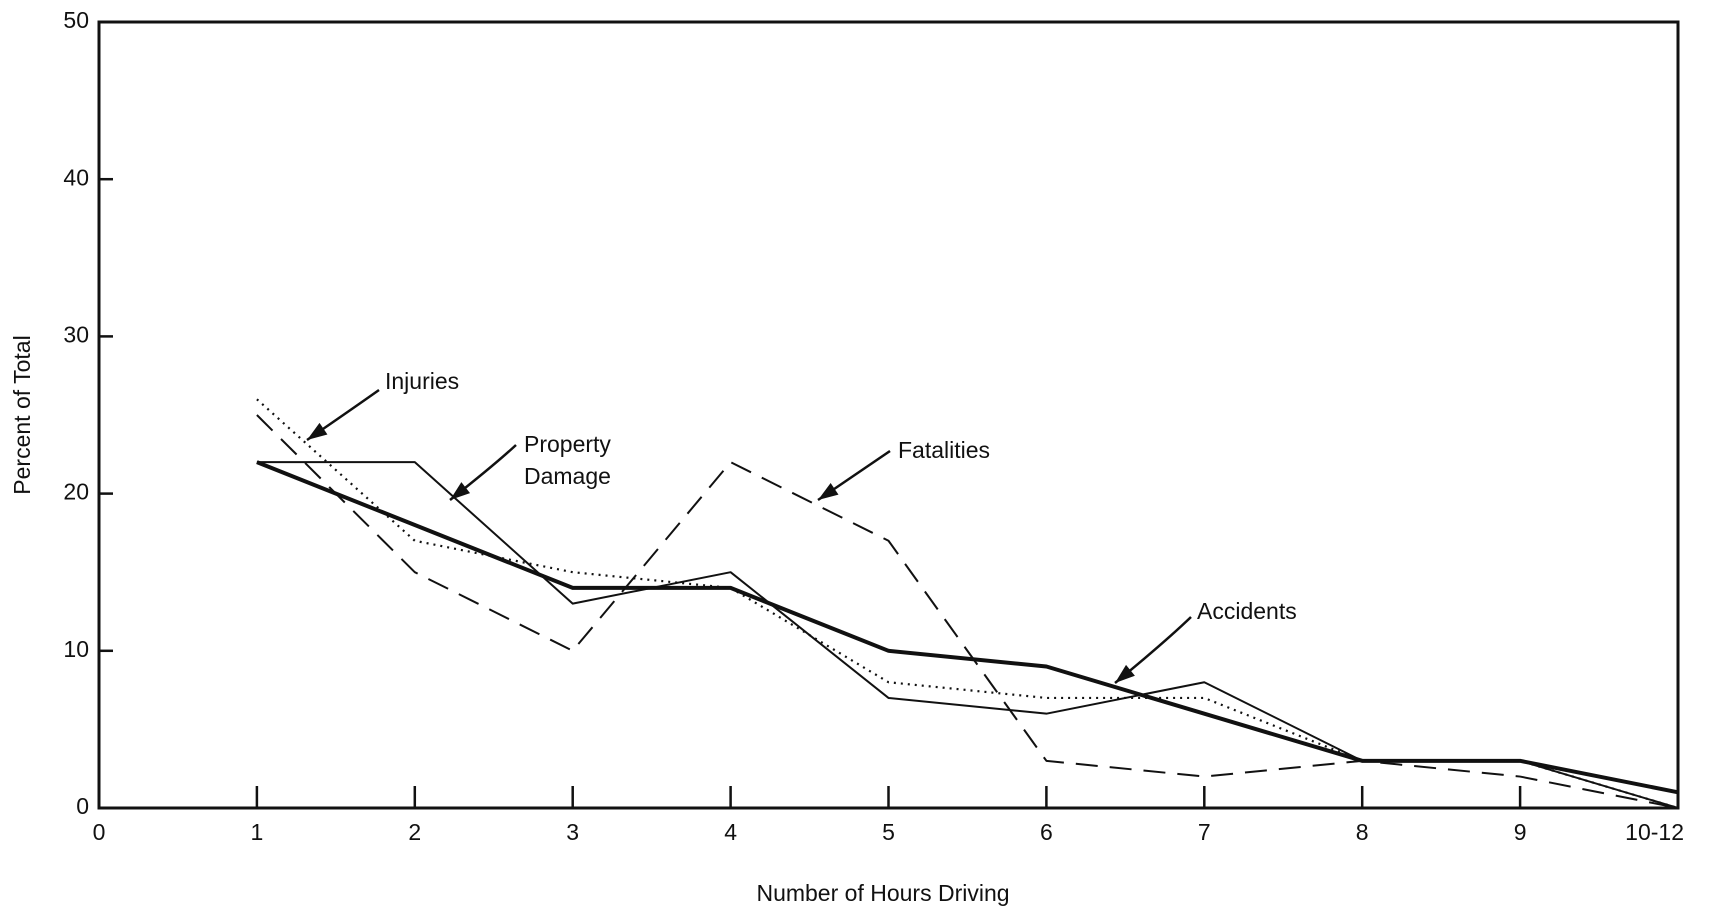 This screenshot has width=1722, height=917. What do you see at coordinates (99, 832) in the screenshot?
I see `x-tick-label: 0` at bounding box center [99, 832].